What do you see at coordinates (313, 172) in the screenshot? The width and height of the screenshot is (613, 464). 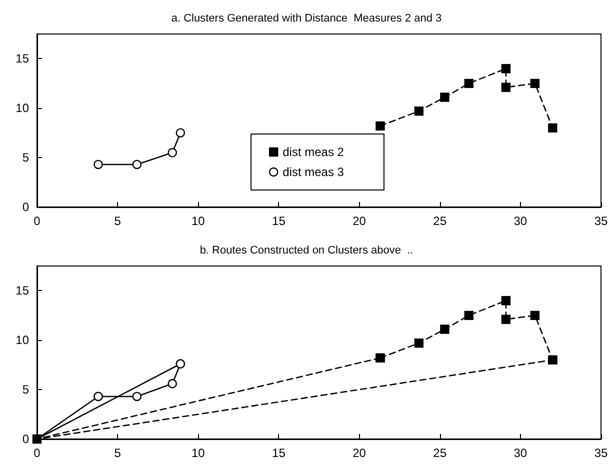 I see `legend-label: dist meas 3` at bounding box center [313, 172].